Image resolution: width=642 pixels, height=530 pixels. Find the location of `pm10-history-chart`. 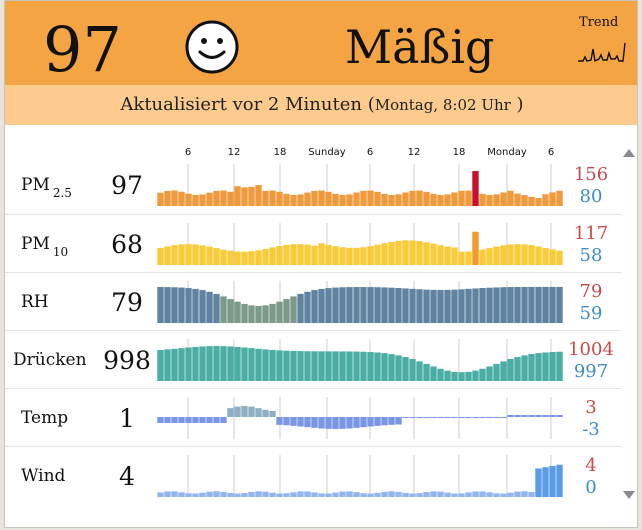

pm10-history-chart is located at coordinates (360, 244).